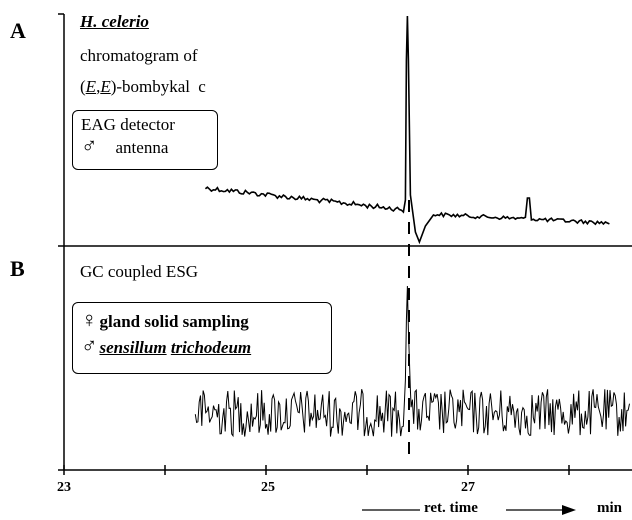 This screenshot has width=632, height=520. I want to click on eag-detector-label: EAG detector, so click(128, 124).